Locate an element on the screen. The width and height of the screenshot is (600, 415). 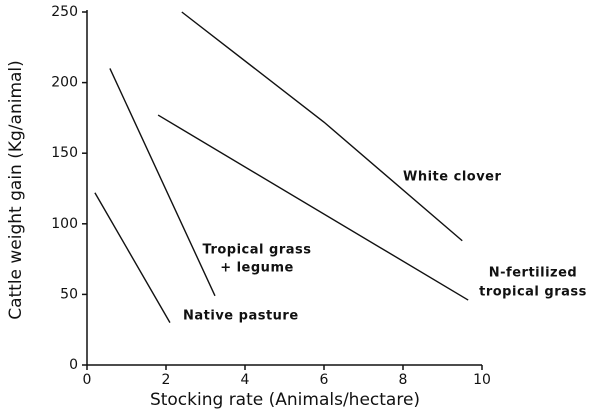
x-tick-label: 0 is located at coordinates (87, 380).